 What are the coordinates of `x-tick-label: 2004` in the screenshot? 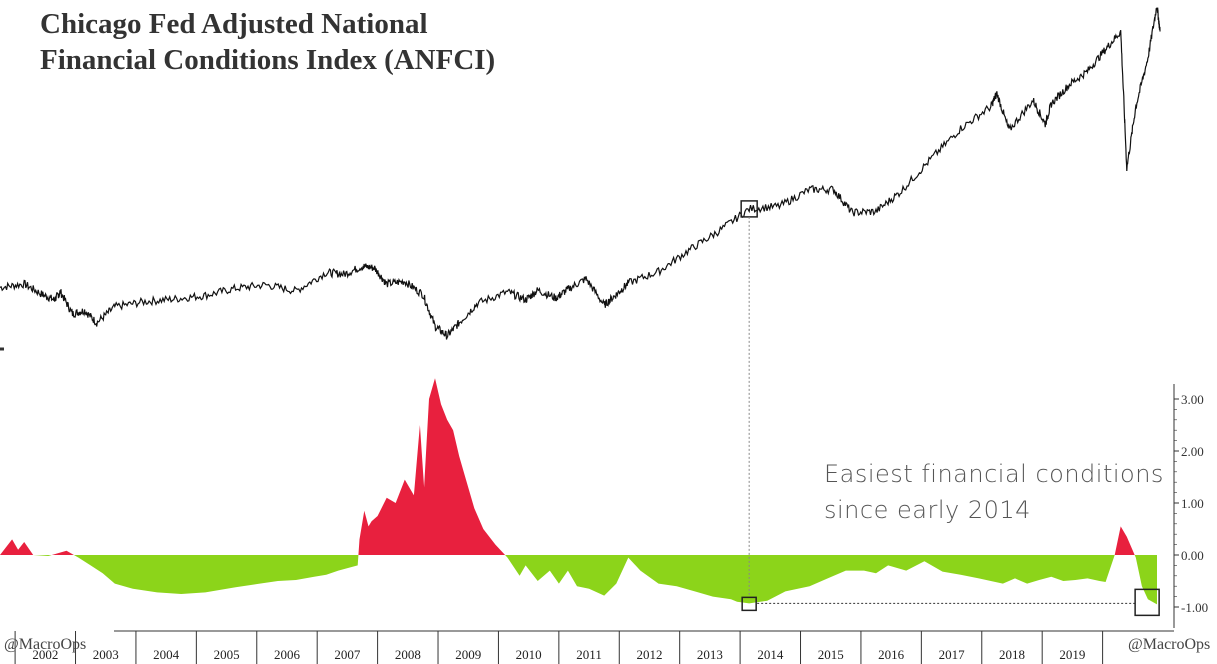 It's located at (166, 654).